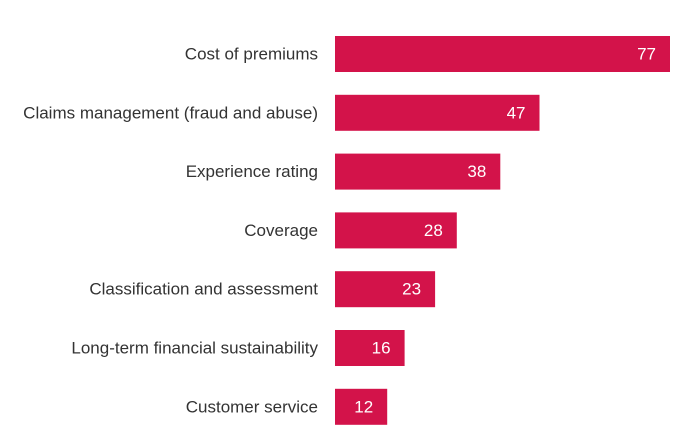  What do you see at coordinates (194, 348) in the screenshot?
I see `category-label: Long-term financial sustainability` at bounding box center [194, 348].